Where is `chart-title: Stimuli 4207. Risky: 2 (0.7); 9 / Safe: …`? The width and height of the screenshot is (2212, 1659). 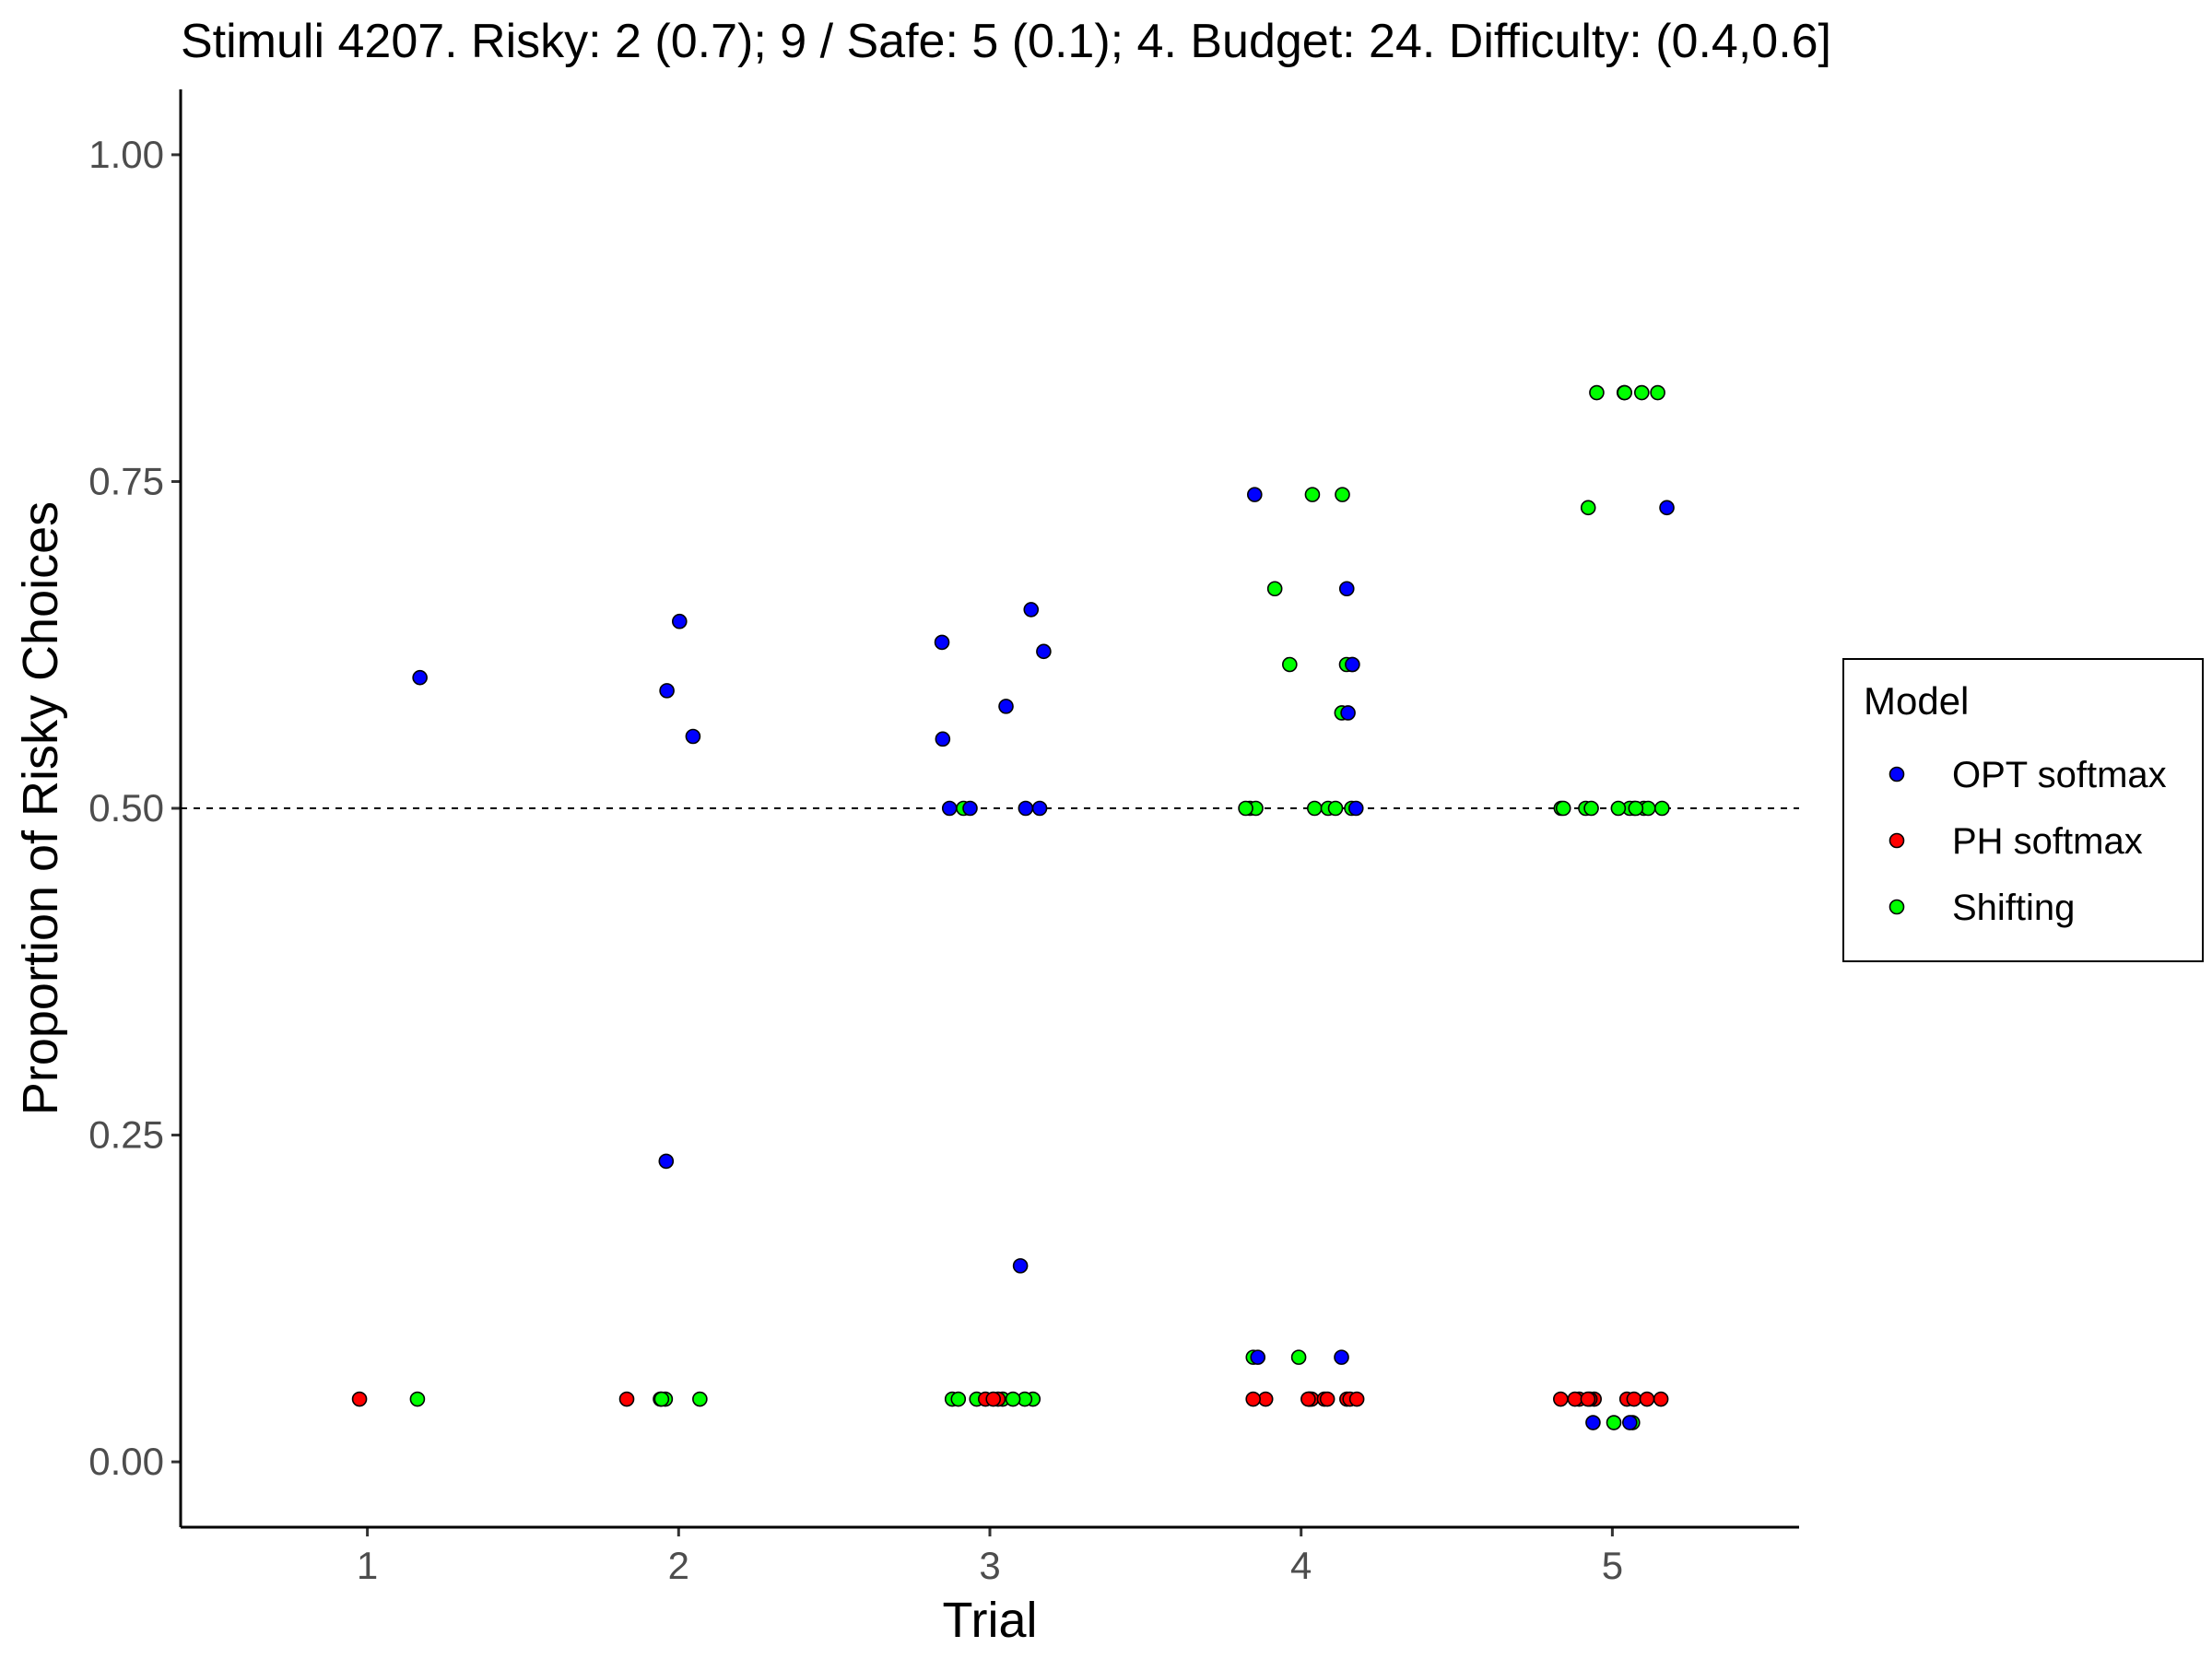
chart-title: Stimuli 4207. Risky: 2 (0.7); 9 / Safe: … is located at coordinates (1006, 41).